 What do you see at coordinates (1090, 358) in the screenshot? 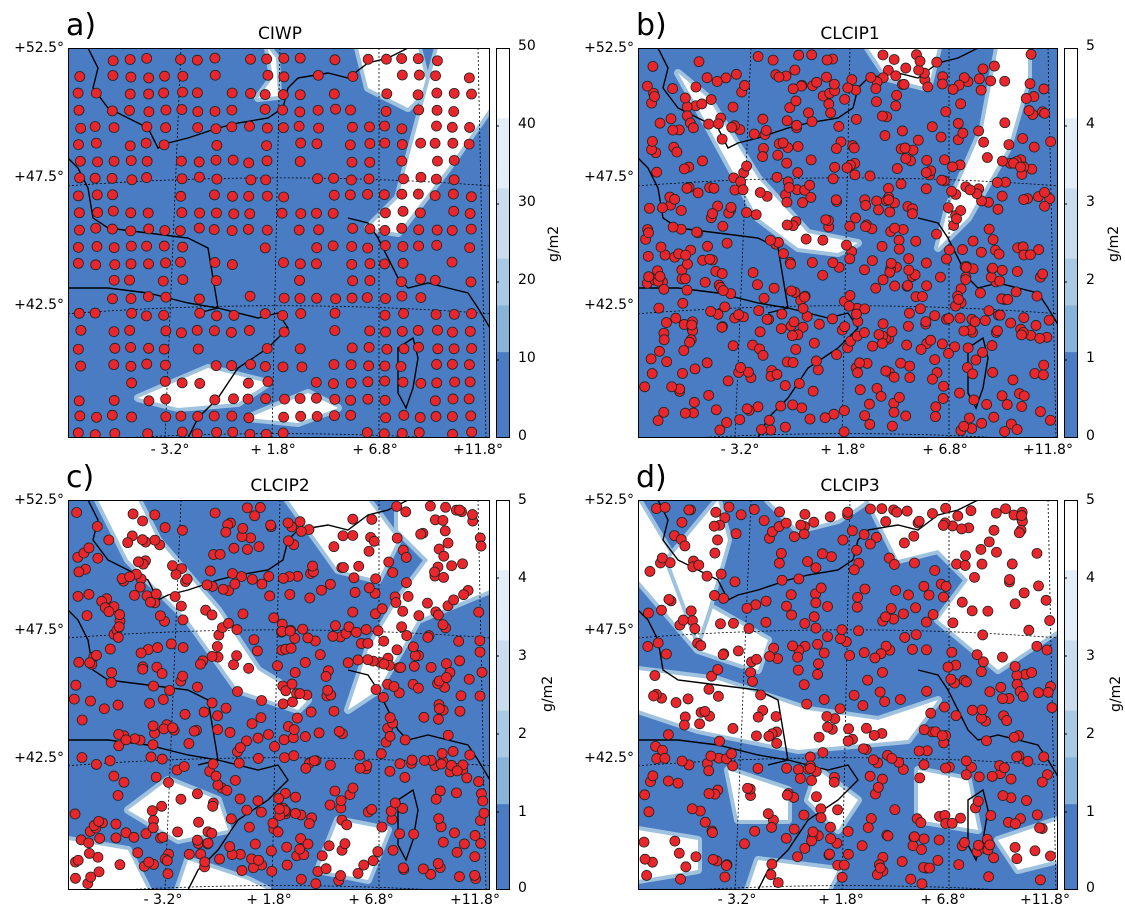
I see `colorbar-tick: 1` at bounding box center [1090, 358].